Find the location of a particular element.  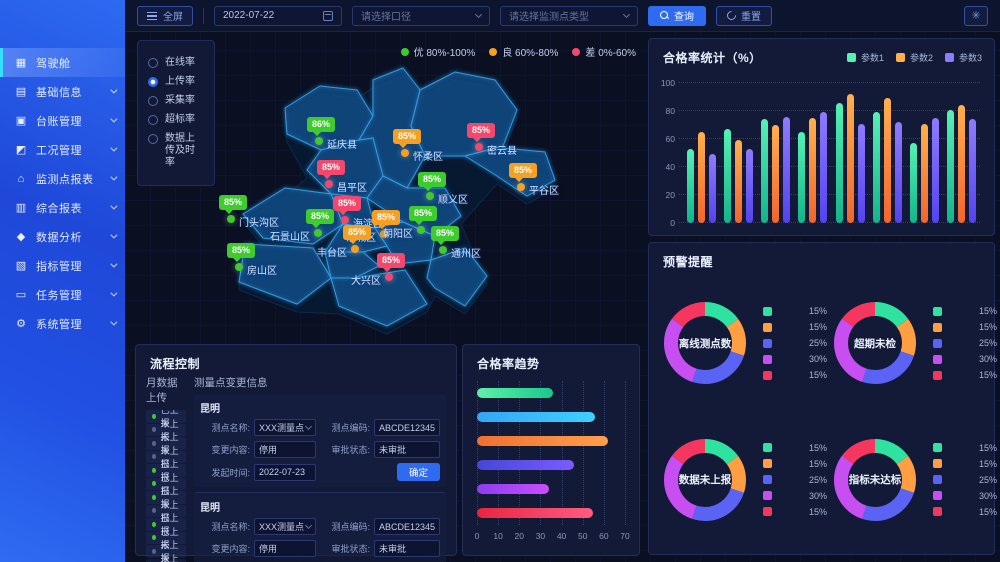

district-value-badge: 85% is located at coordinates (423, 215).